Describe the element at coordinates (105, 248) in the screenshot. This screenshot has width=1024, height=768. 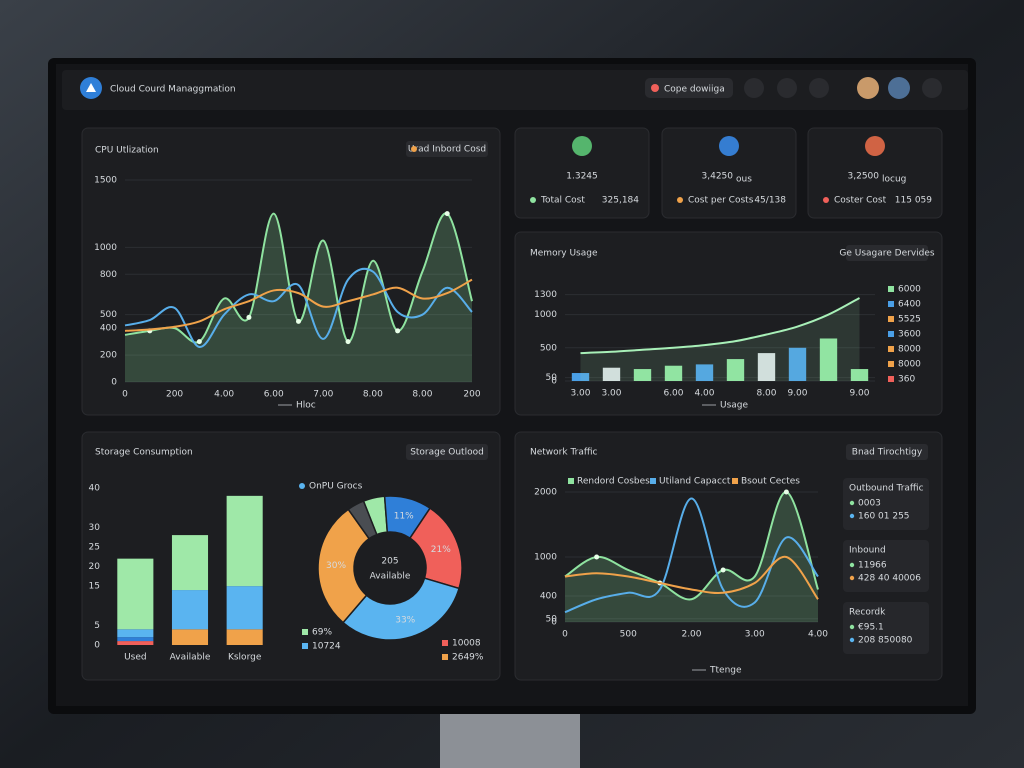
I see `y-tick-label: 1000` at that location.